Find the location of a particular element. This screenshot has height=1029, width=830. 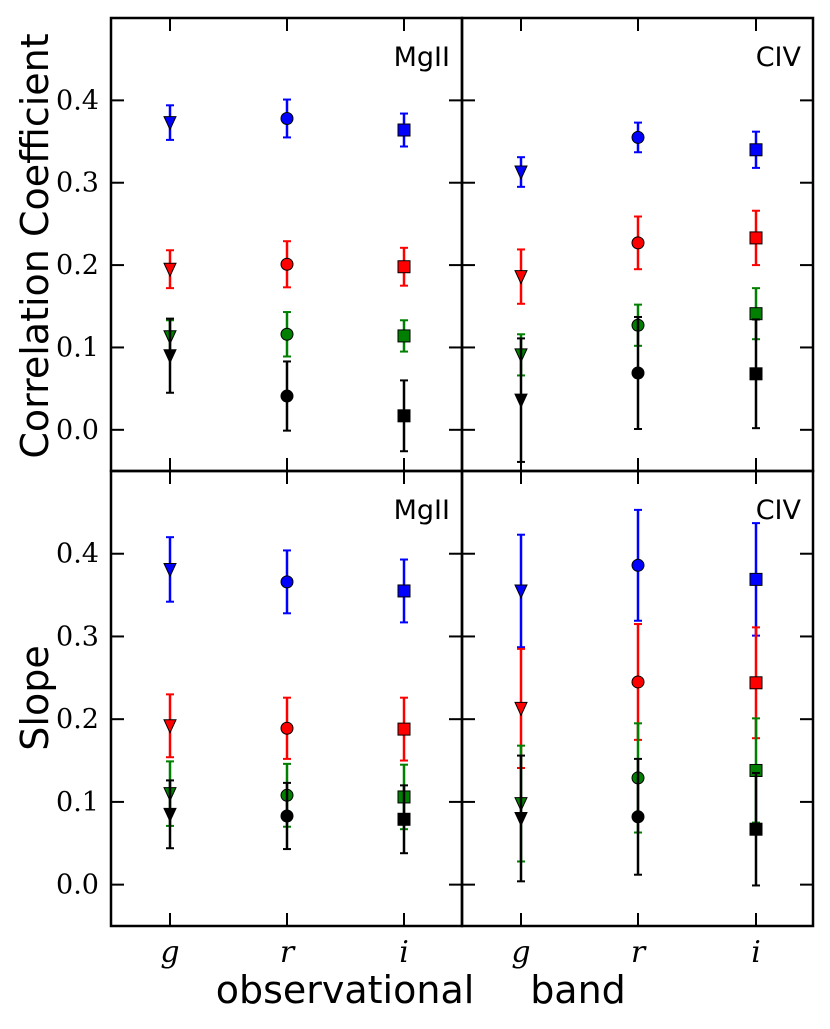

y-axis-label-slope: Slope is located at coordinates (35, 697).